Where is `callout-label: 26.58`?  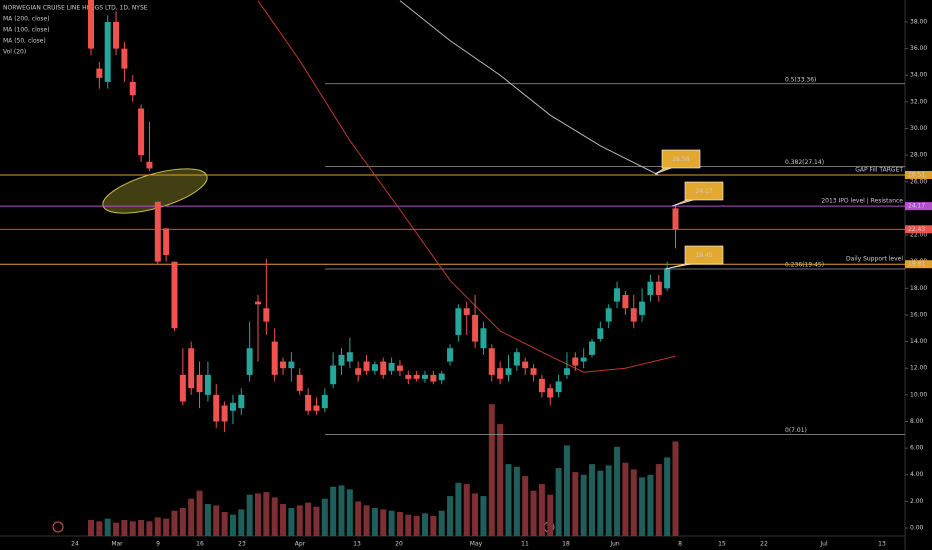 callout-label: 26.58 is located at coordinates (680, 159).